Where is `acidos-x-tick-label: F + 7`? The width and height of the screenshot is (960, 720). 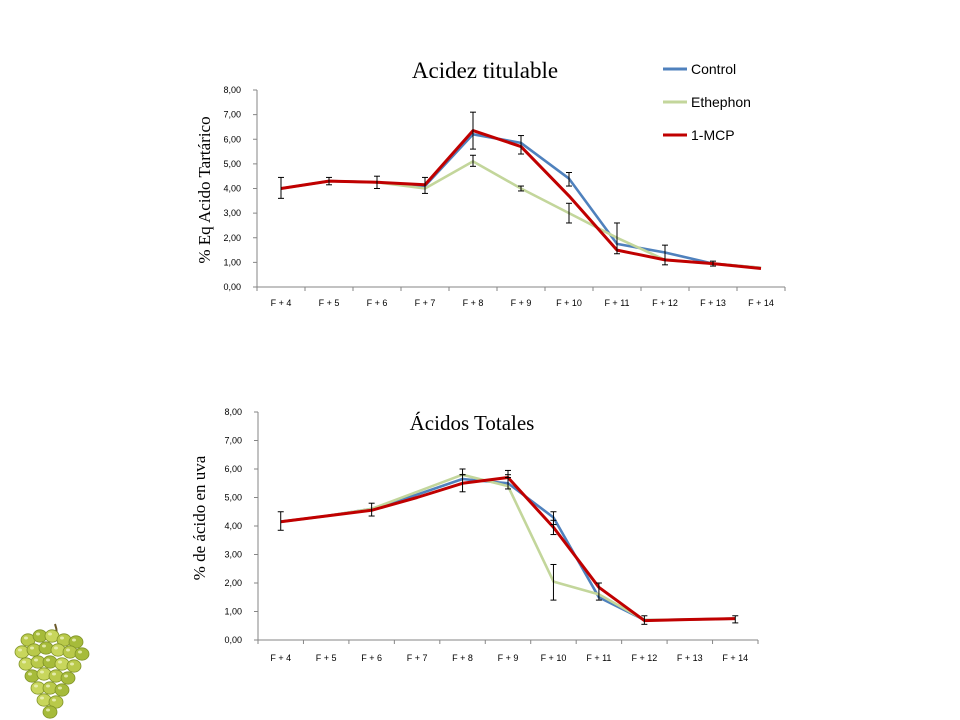
acidos-x-tick-label: F + 7 is located at coordinates (417, 658).